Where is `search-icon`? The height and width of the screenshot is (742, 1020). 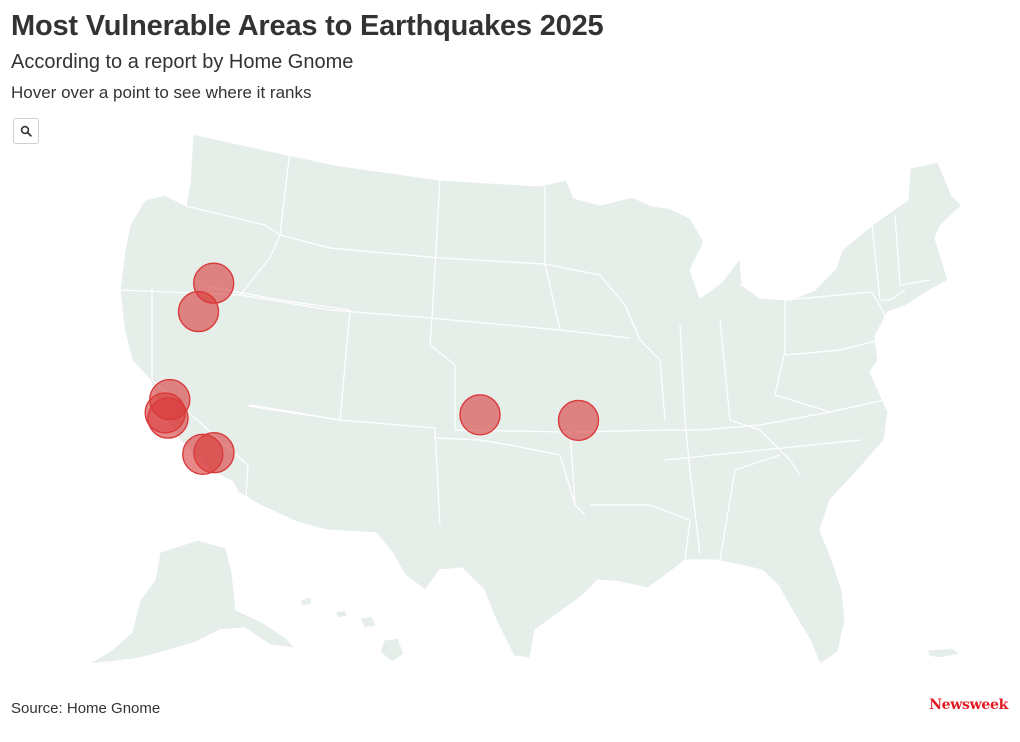 search-icon is located at coordinates (26, 131).